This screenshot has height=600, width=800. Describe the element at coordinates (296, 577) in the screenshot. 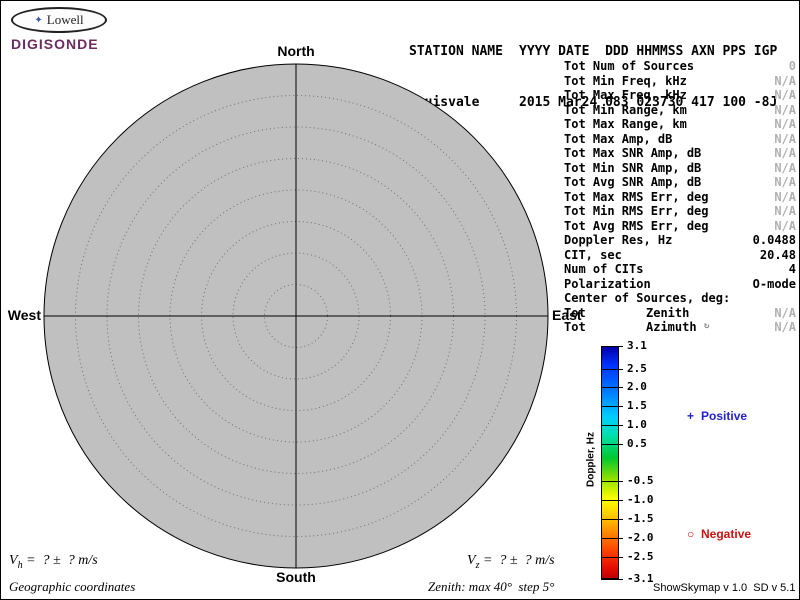

I see `direction-label-south: South` at that location.